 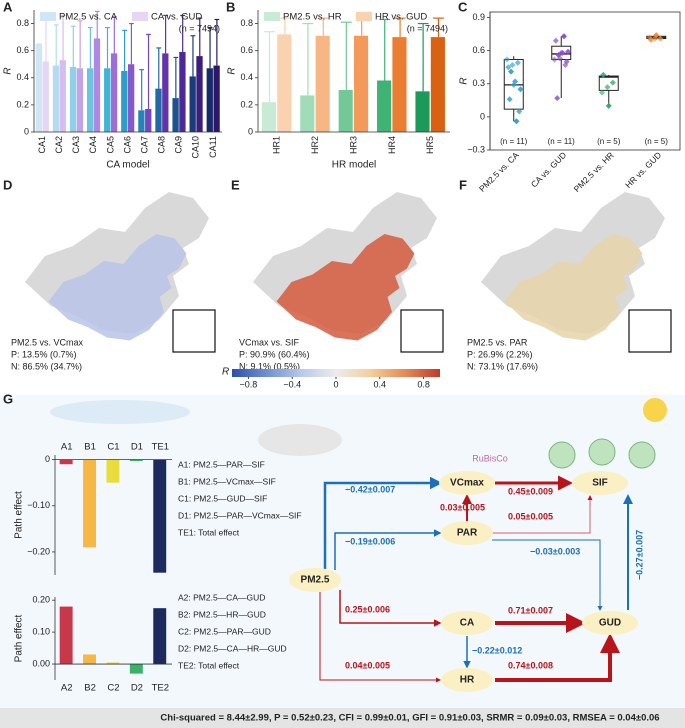 I want to click on panel-letter: C, so click(x=463, y=7).